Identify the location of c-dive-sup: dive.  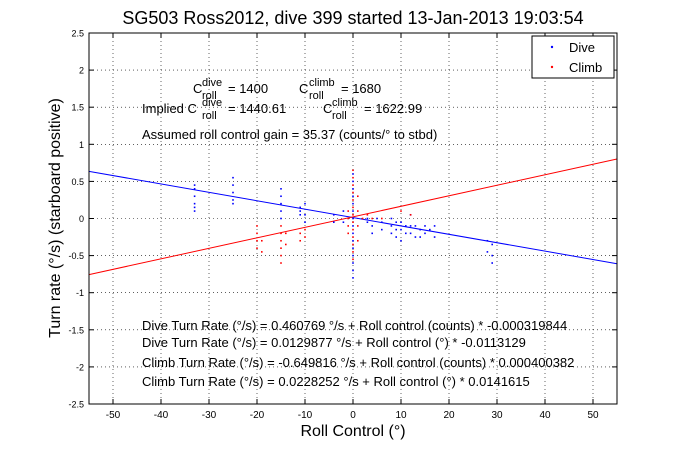
(212, 83).